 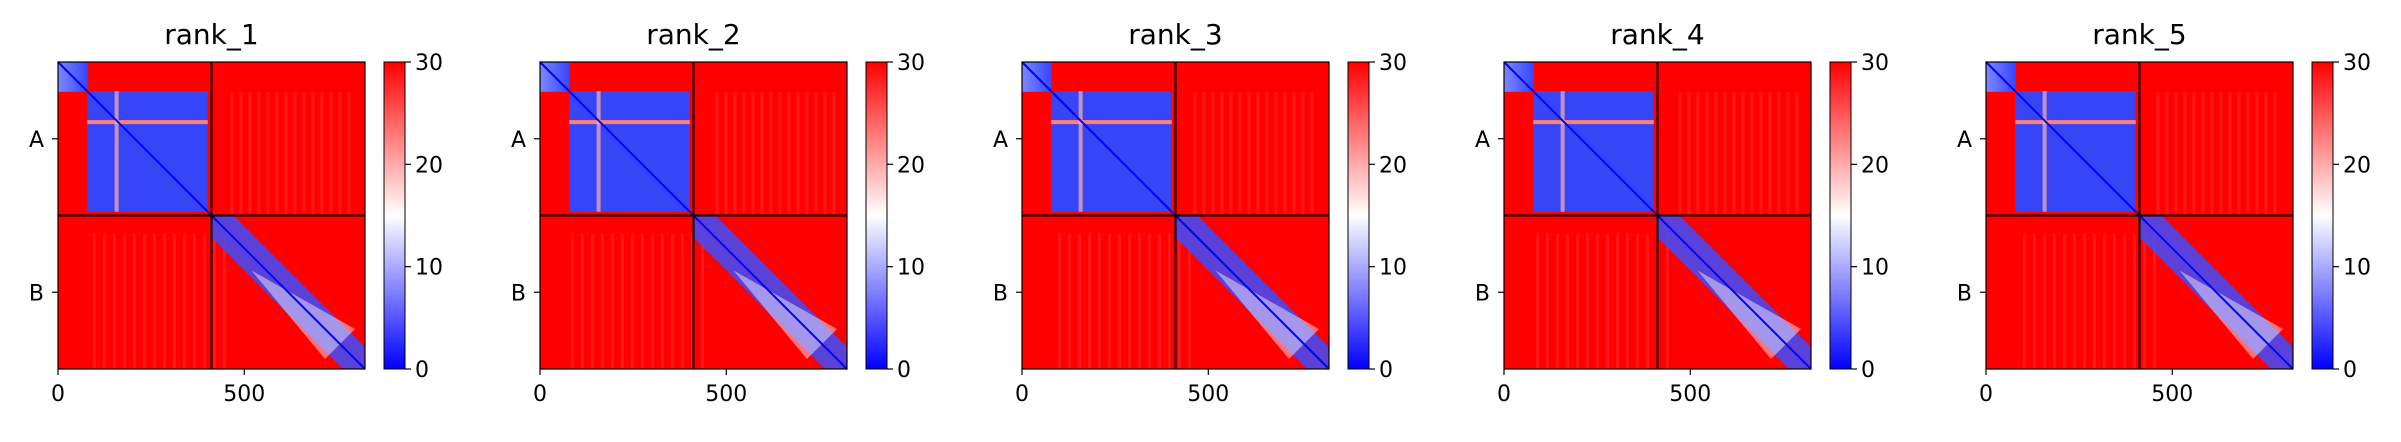 I want to click on colorbar-frame, so click(x=2322, y=215).